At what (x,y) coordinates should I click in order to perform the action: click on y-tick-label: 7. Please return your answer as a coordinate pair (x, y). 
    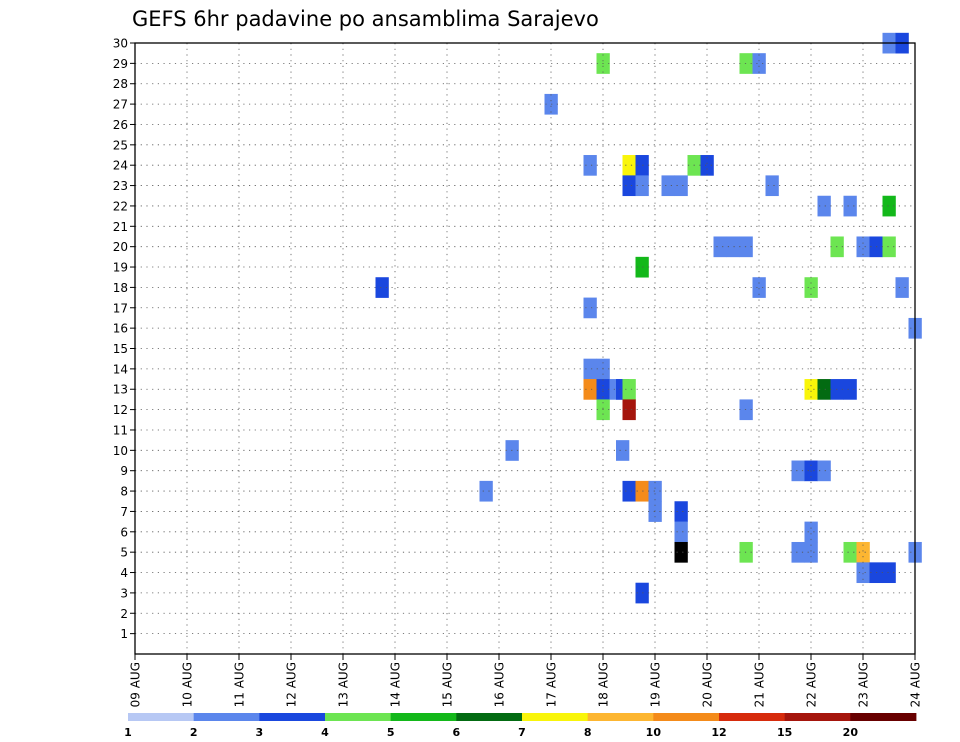
    Looking at the image, I should click on (124, 512).